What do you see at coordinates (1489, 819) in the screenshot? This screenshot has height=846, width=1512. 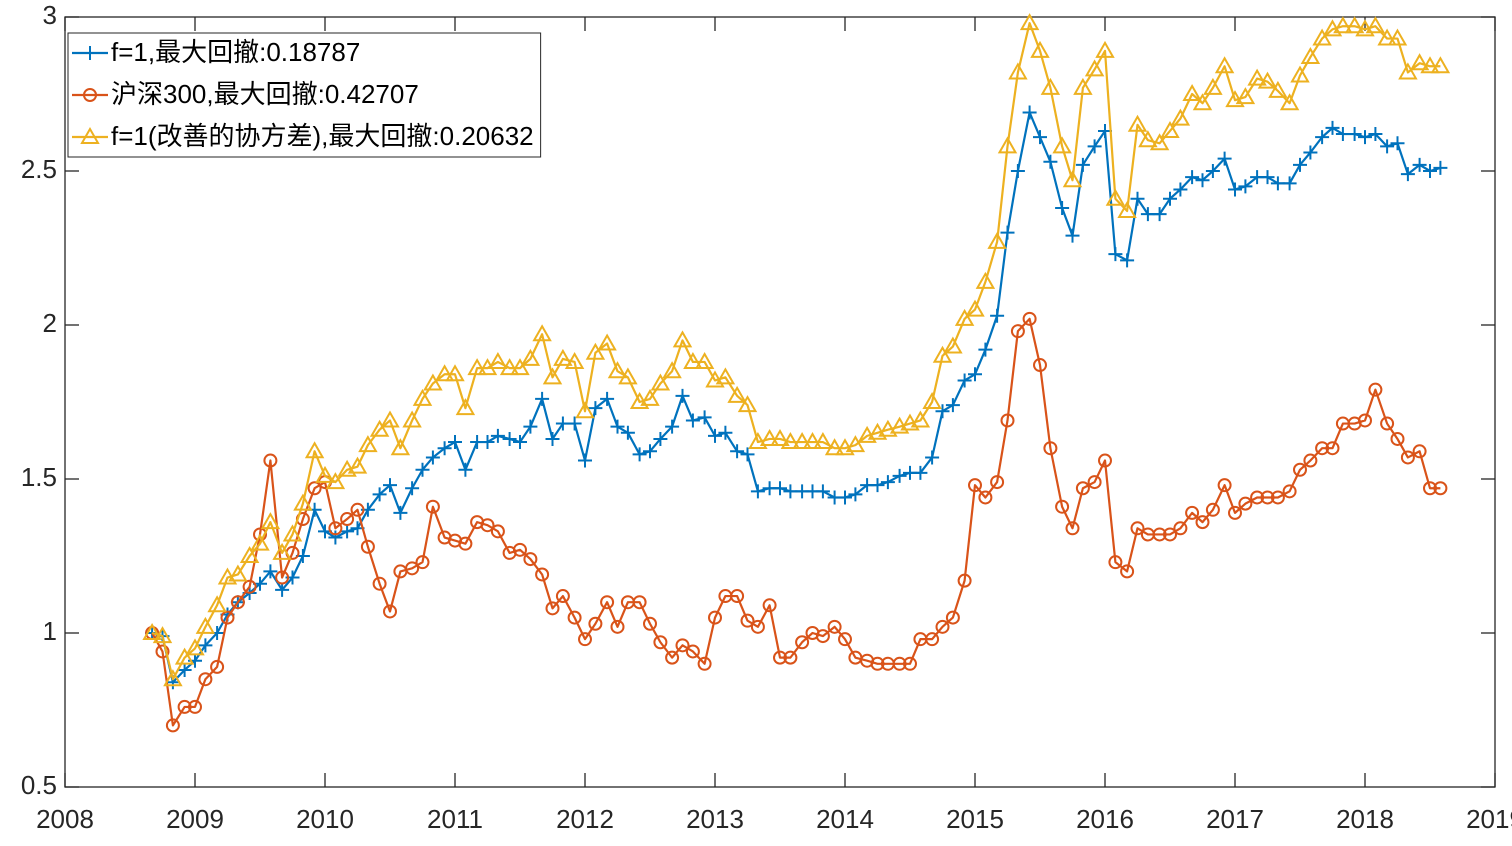 I see `x-tick-label: 2019` at bounding box center [1489, 819].